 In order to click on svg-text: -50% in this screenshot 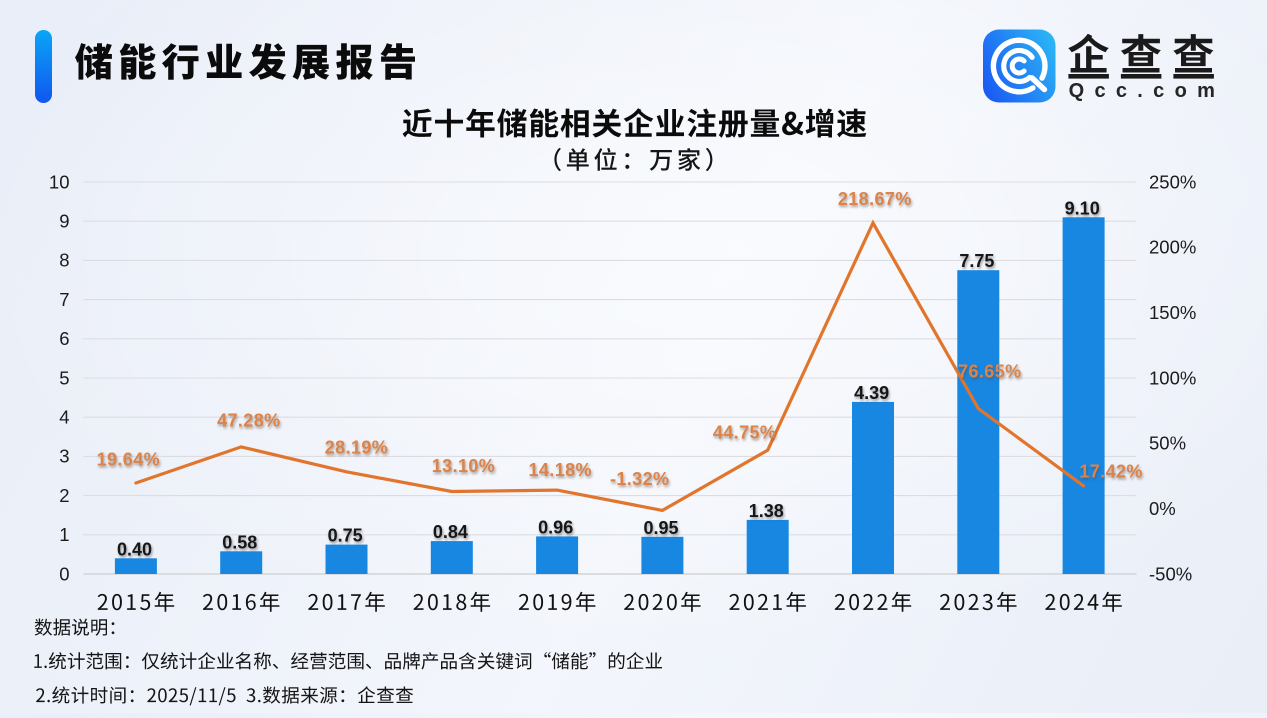, I will do `click(1170, 573)`.